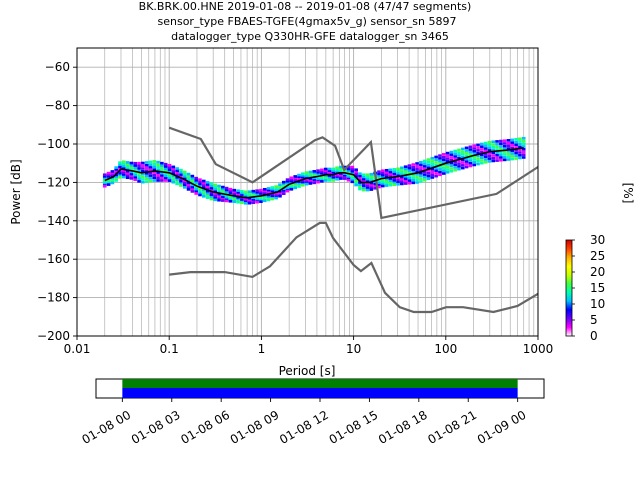  I want to click on colorbar-tick-label: 5, so click(594, 320).